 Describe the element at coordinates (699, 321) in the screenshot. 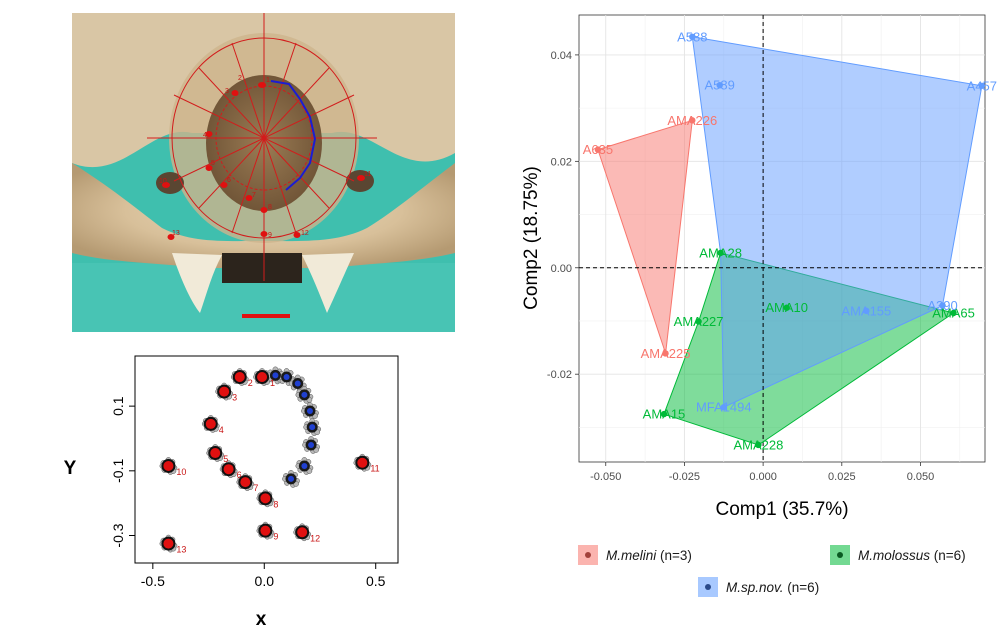

I see `pca-point-label: AMA227` at that location.